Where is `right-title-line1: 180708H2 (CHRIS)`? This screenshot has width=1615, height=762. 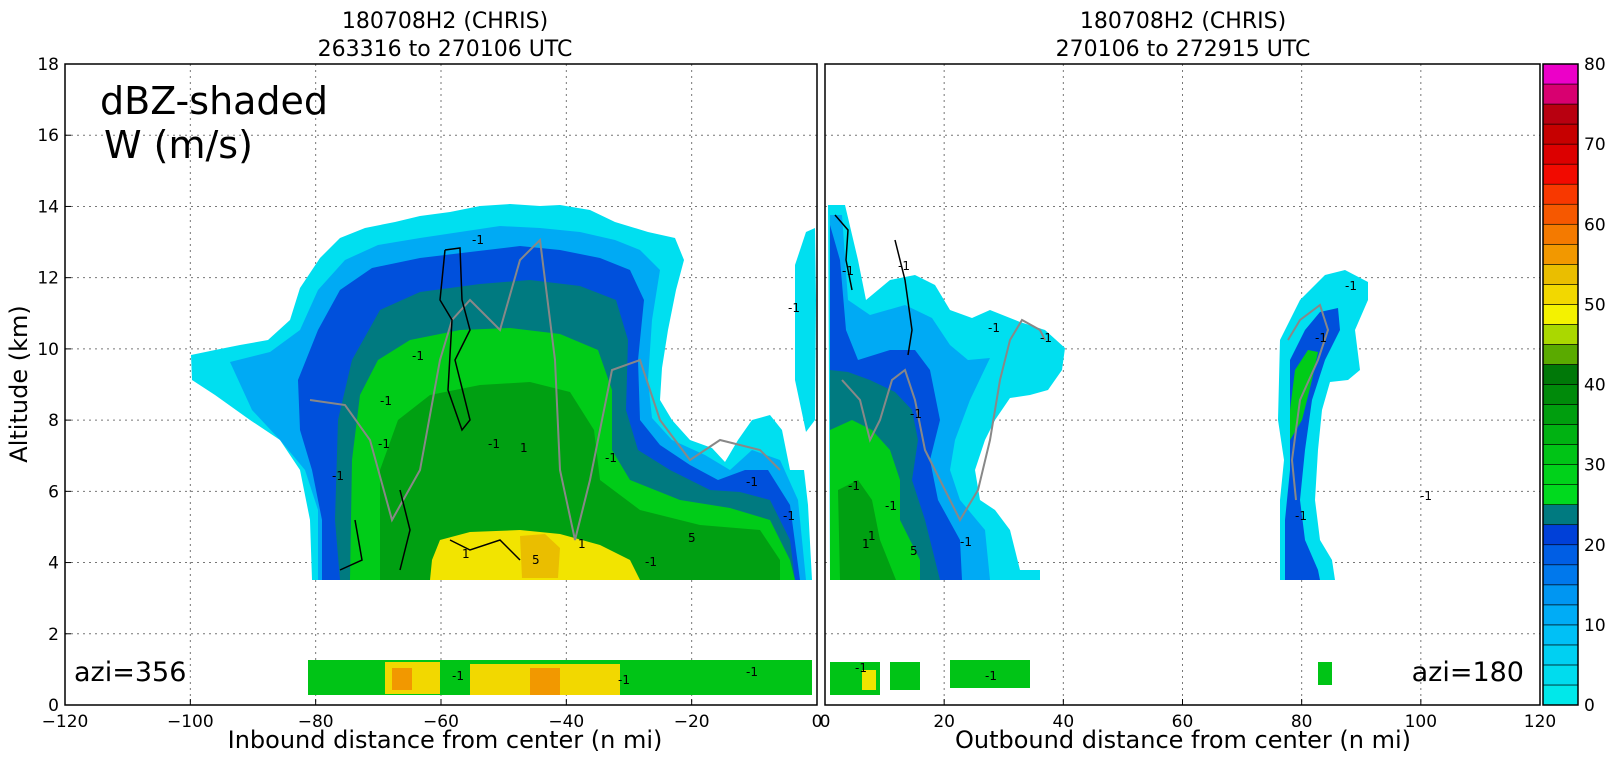
right-title-line1: 180708H2 (CHRIS) is located at coordinates (1183, 21).